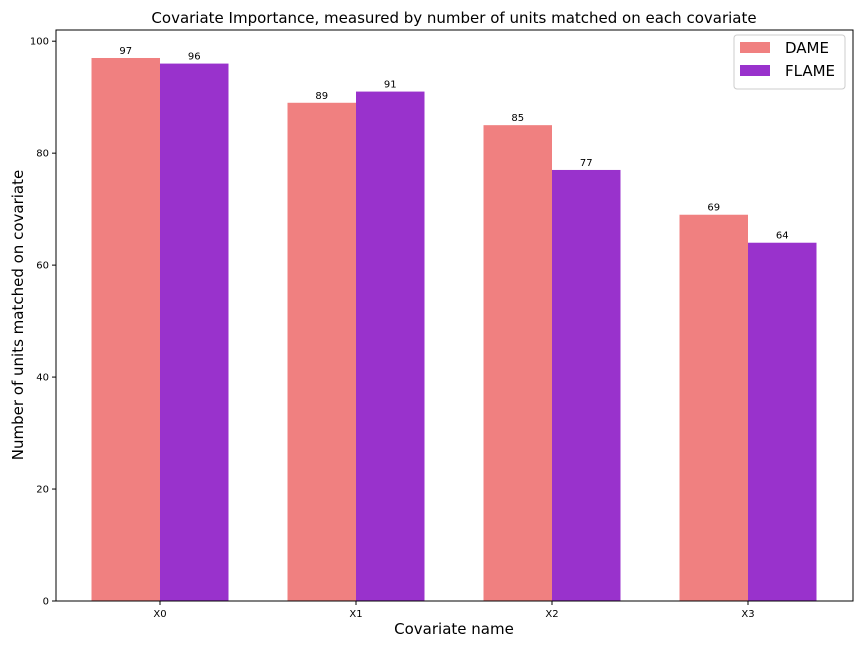 This screenshot has width=864, height=648. What do you see at coordinates (517, 118) in the screenshot?
I see `bar-value-label: 85` at bounding box center [517, 118].